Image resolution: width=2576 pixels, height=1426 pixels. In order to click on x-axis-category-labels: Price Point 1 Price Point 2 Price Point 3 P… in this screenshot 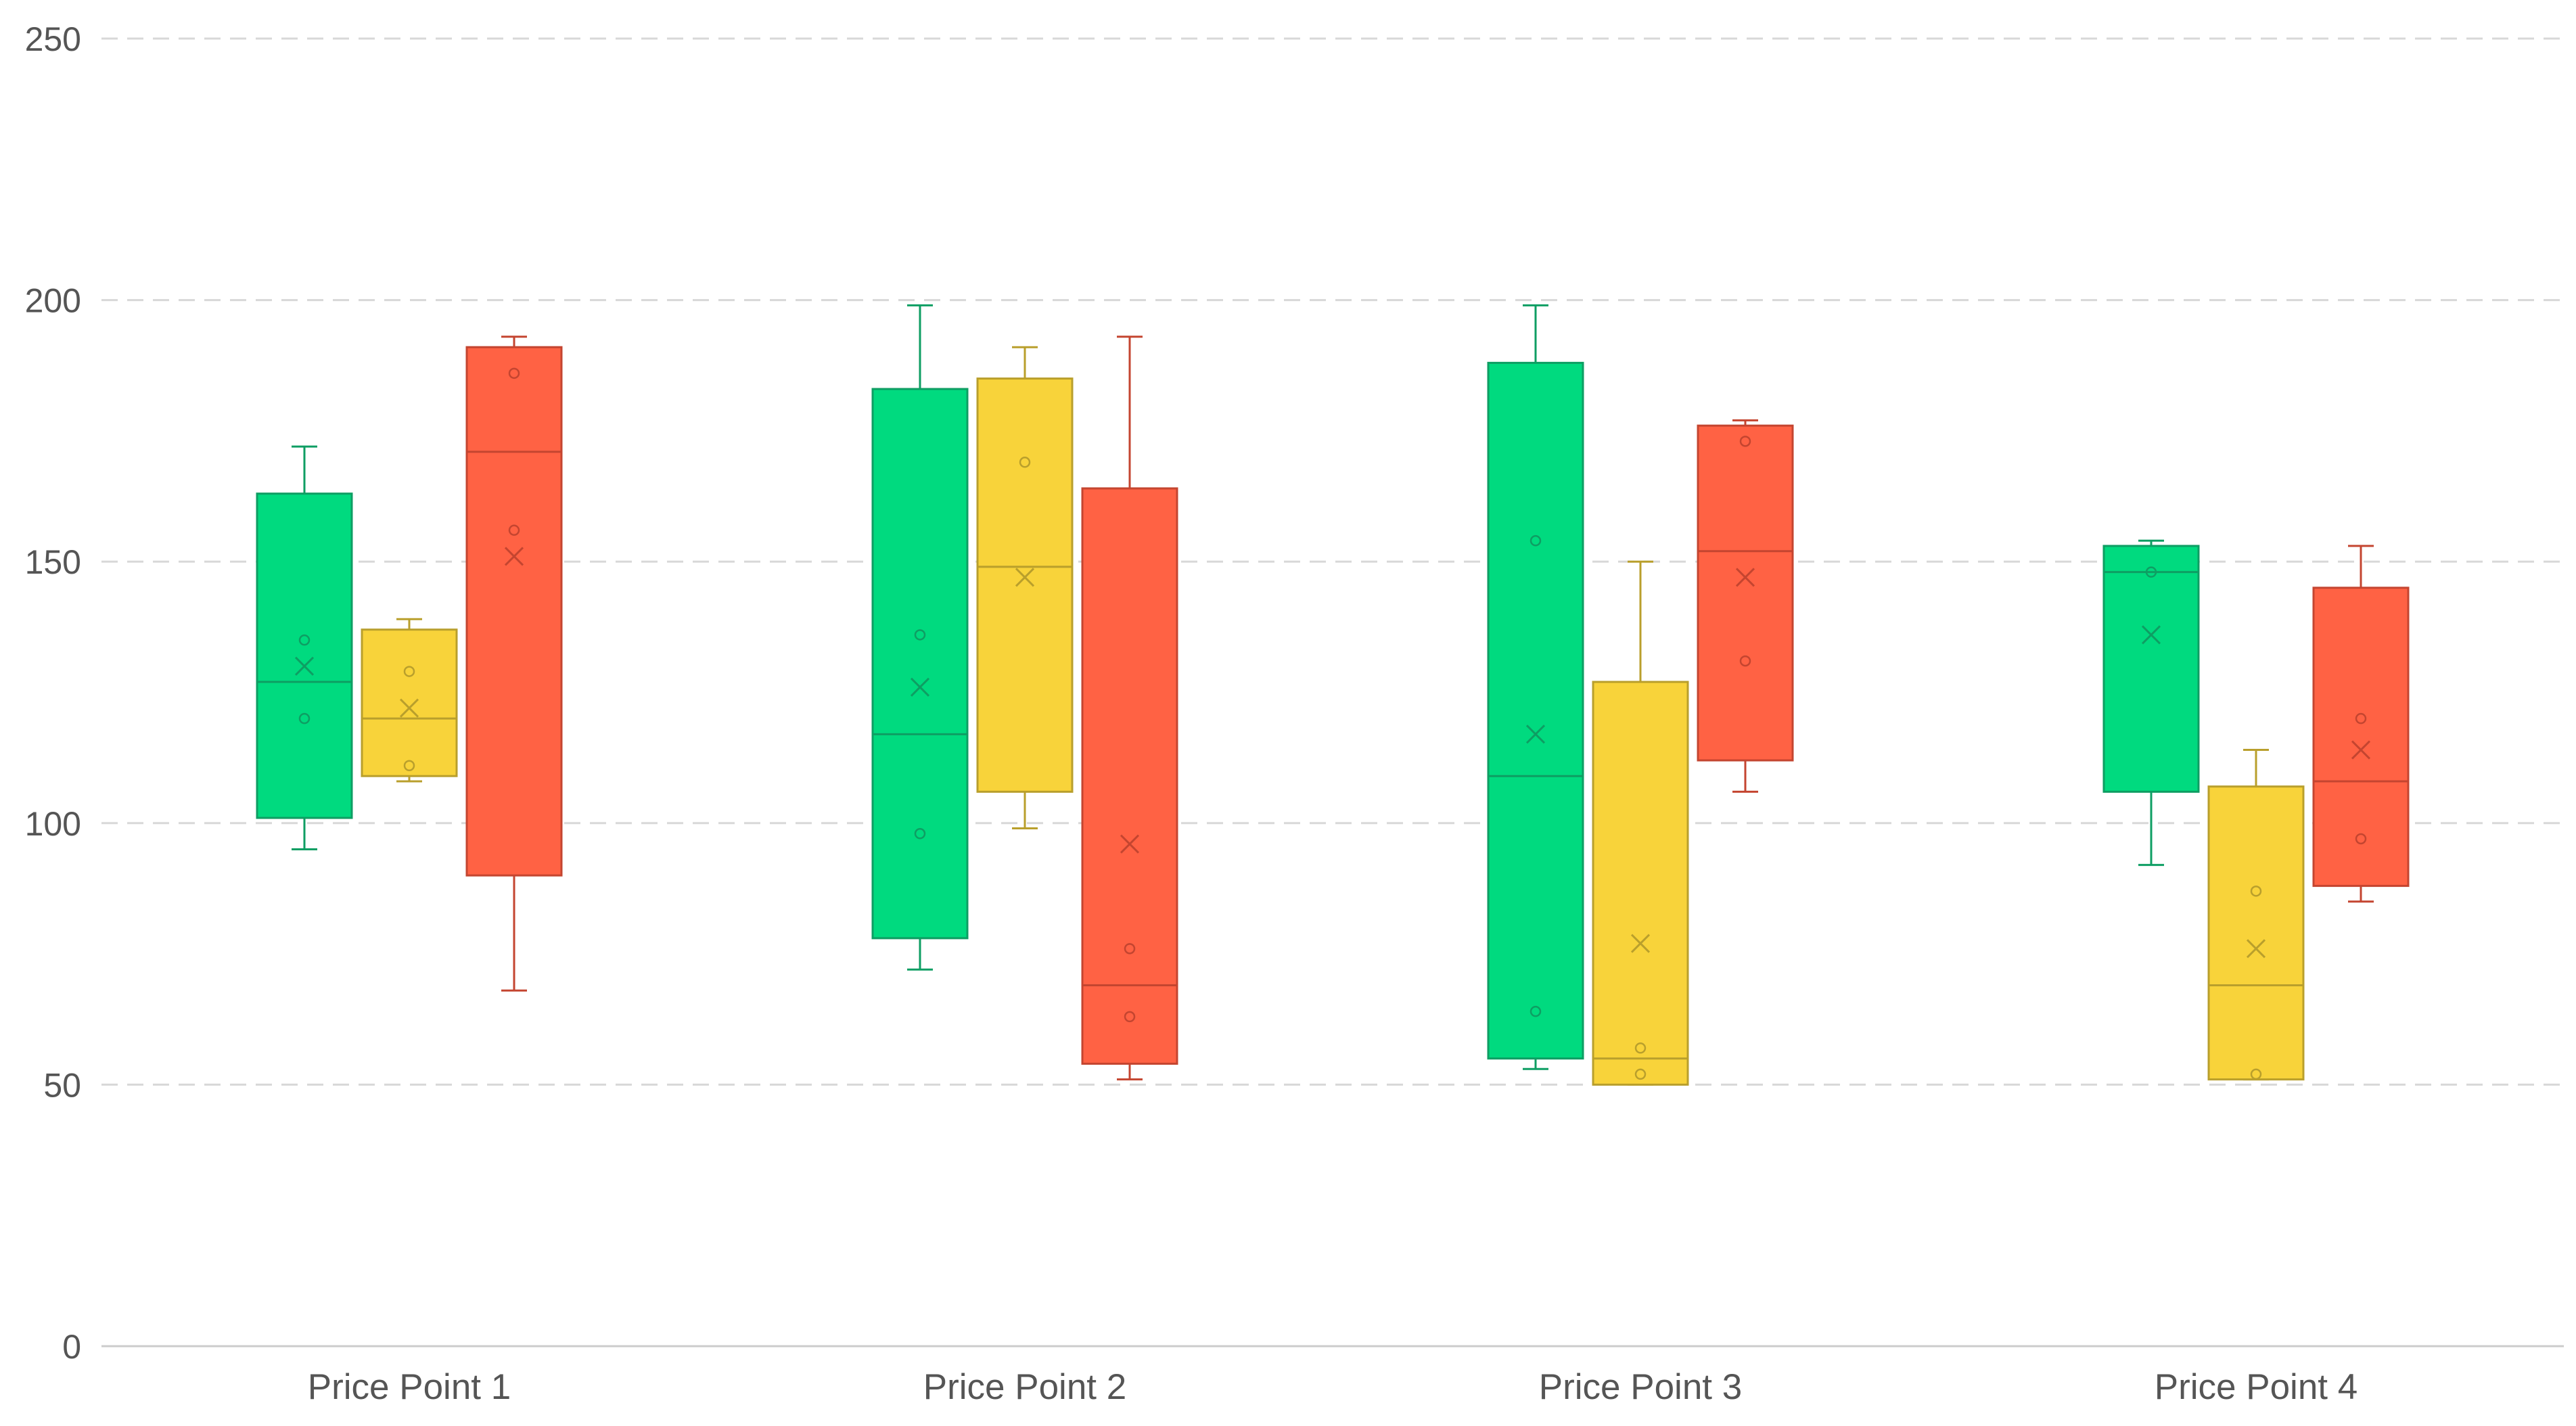, I will do `click(1333, 1387)`.